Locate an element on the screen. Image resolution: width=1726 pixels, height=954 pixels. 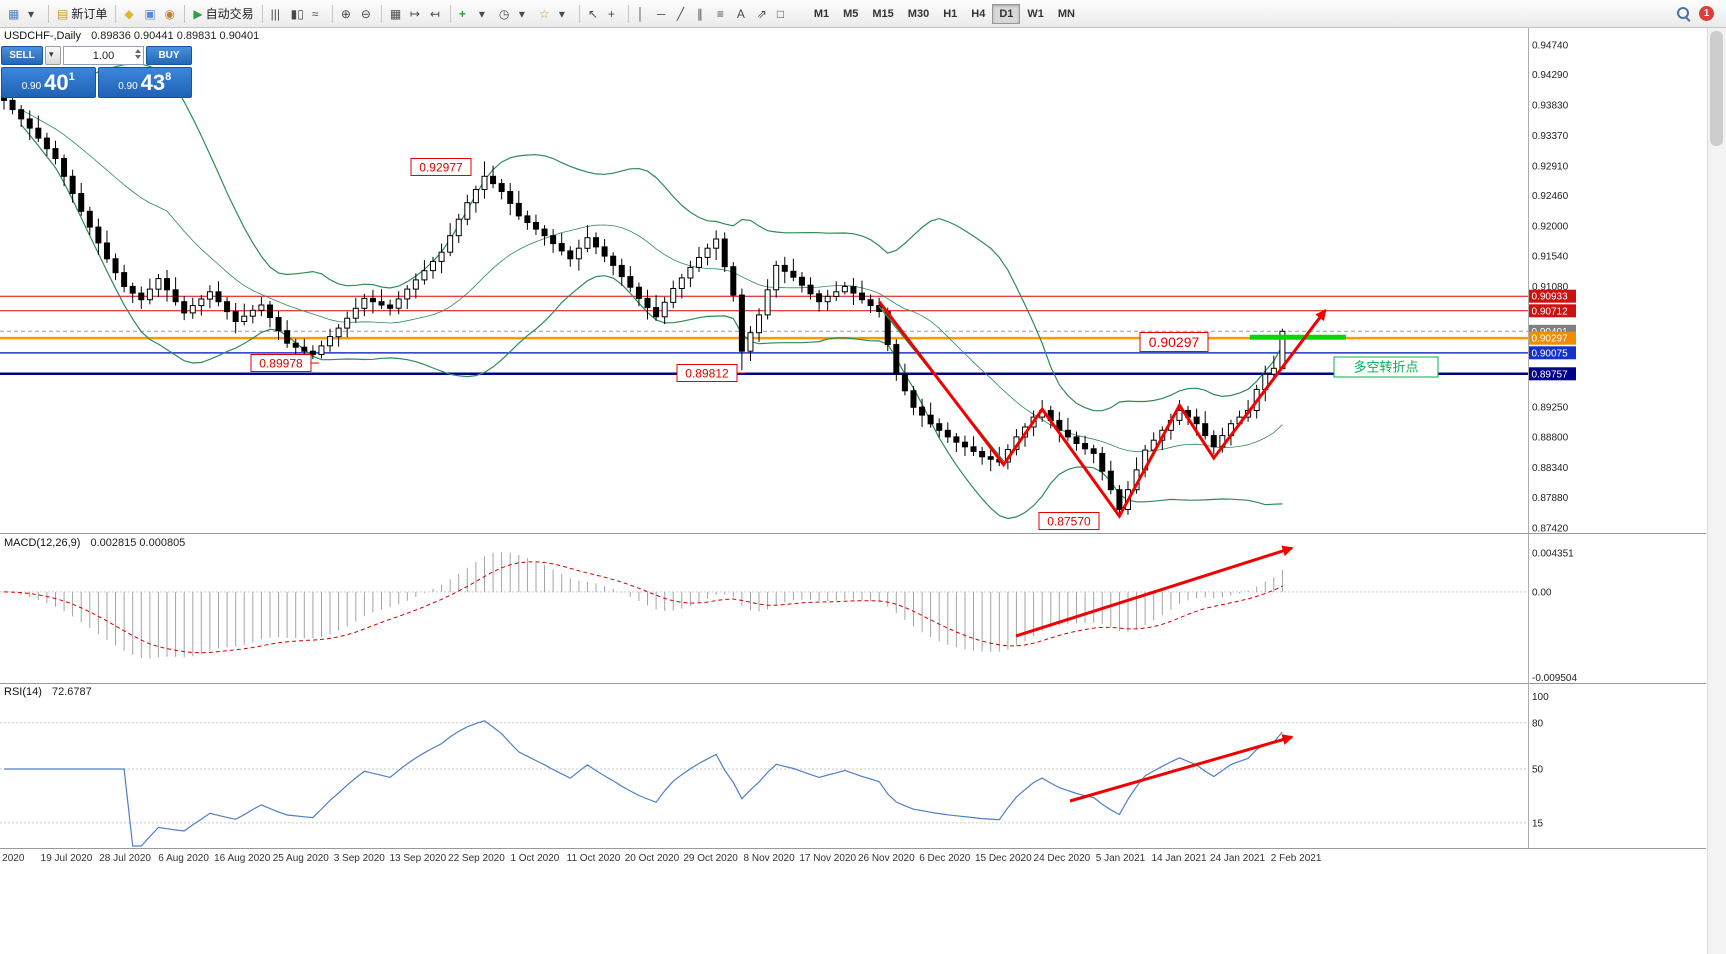
scrollbar-thumb is located at coordinates (1716, 88).